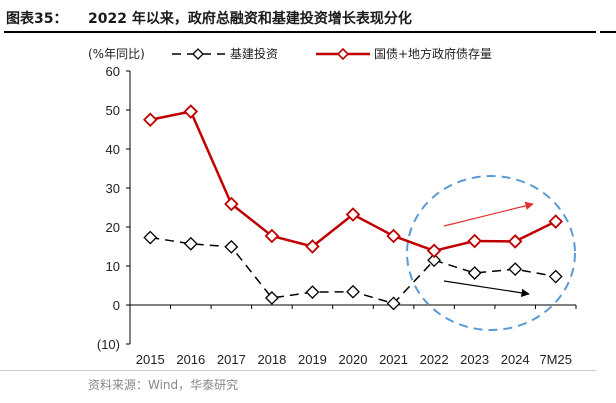 The image size is (616, 403). I want to click on x-tick-label: 2016, so click(190, 359).